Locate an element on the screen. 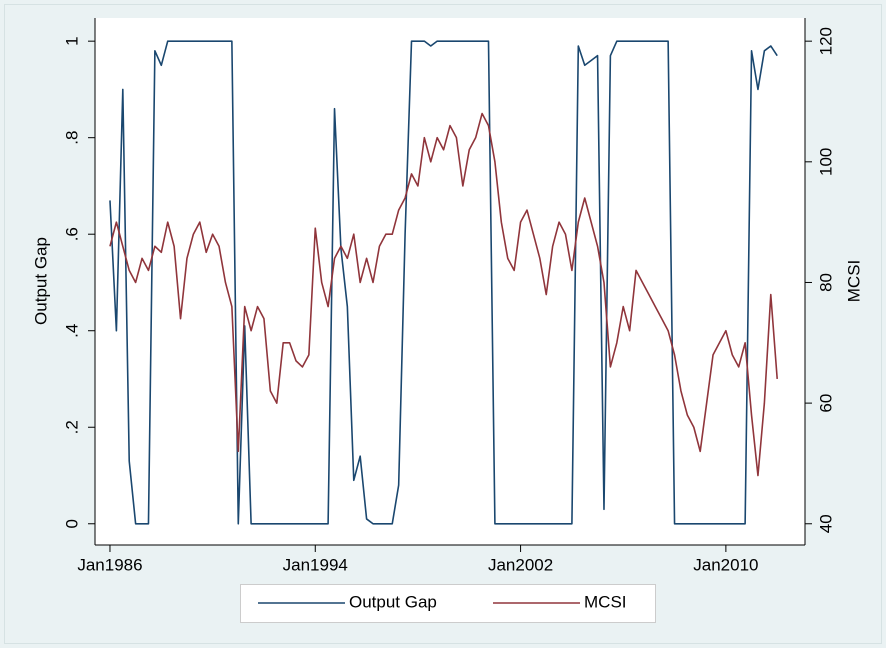 The height and width of the screenshot is (648, 886). y-tick-label: .4 is located at coordinates (71, 331).